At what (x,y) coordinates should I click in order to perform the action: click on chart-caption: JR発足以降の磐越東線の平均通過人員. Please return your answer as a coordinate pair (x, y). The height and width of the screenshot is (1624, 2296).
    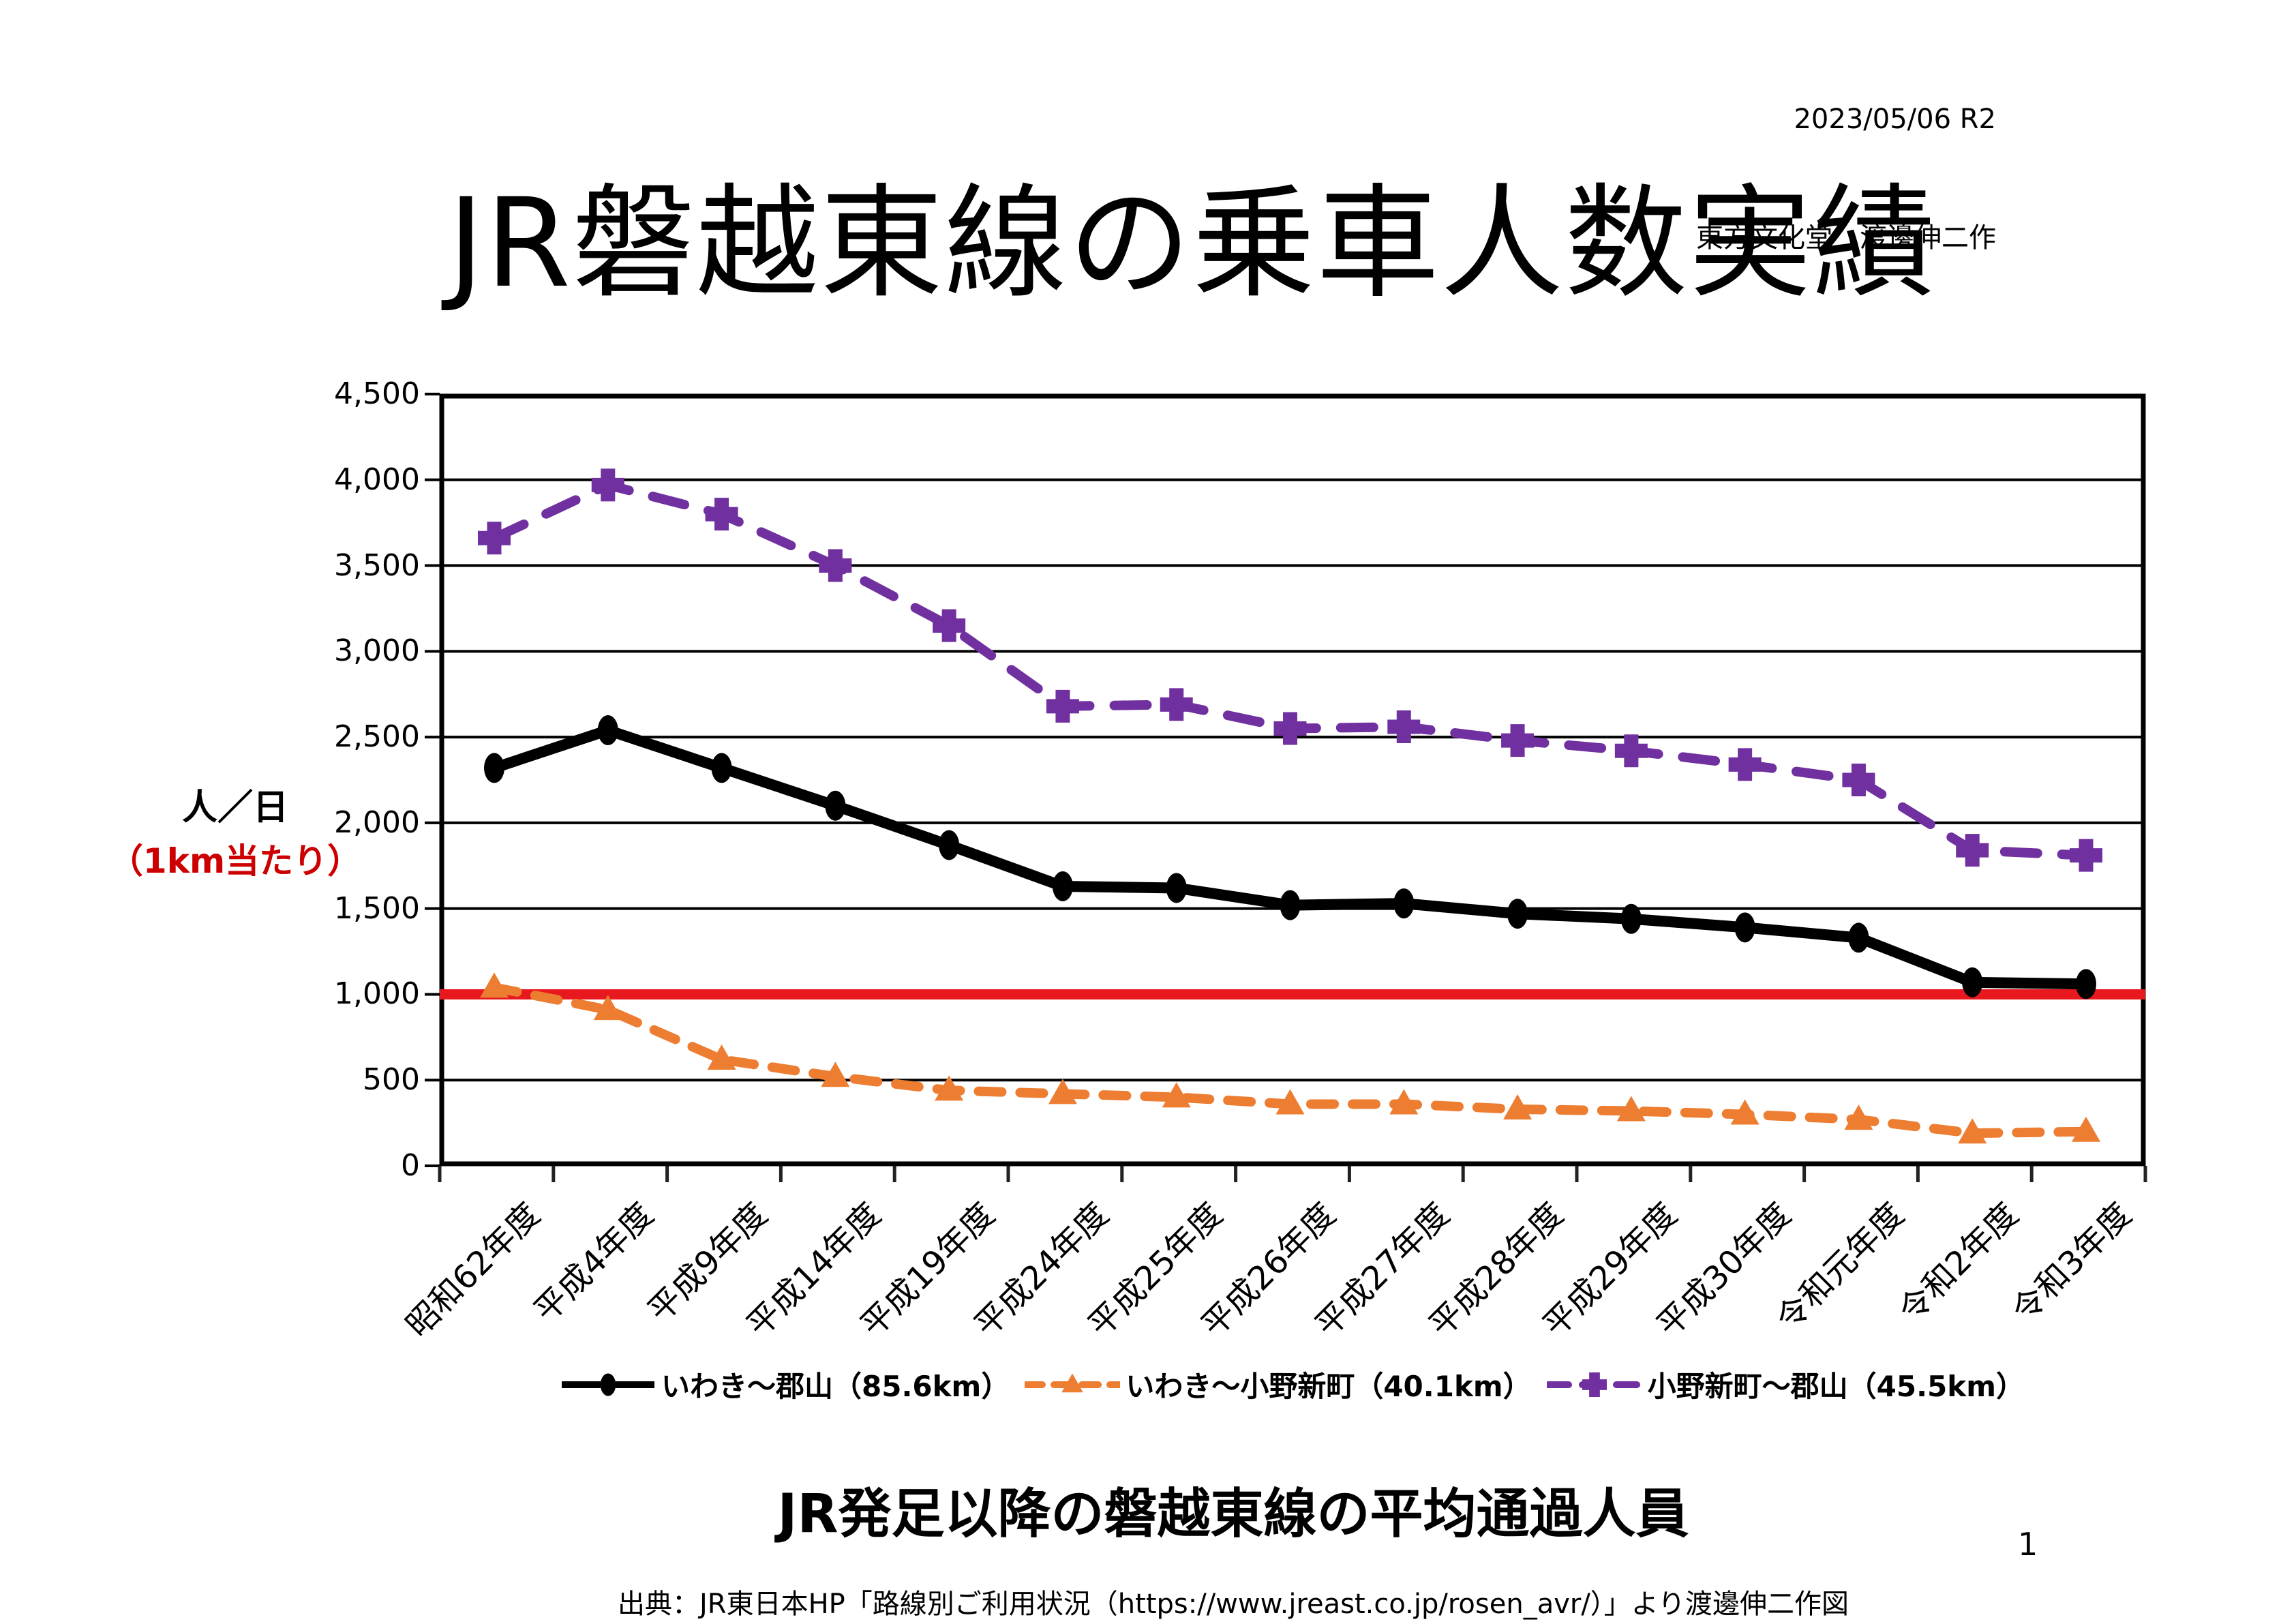
    Looking at the image, I should click on (1233, 1514).